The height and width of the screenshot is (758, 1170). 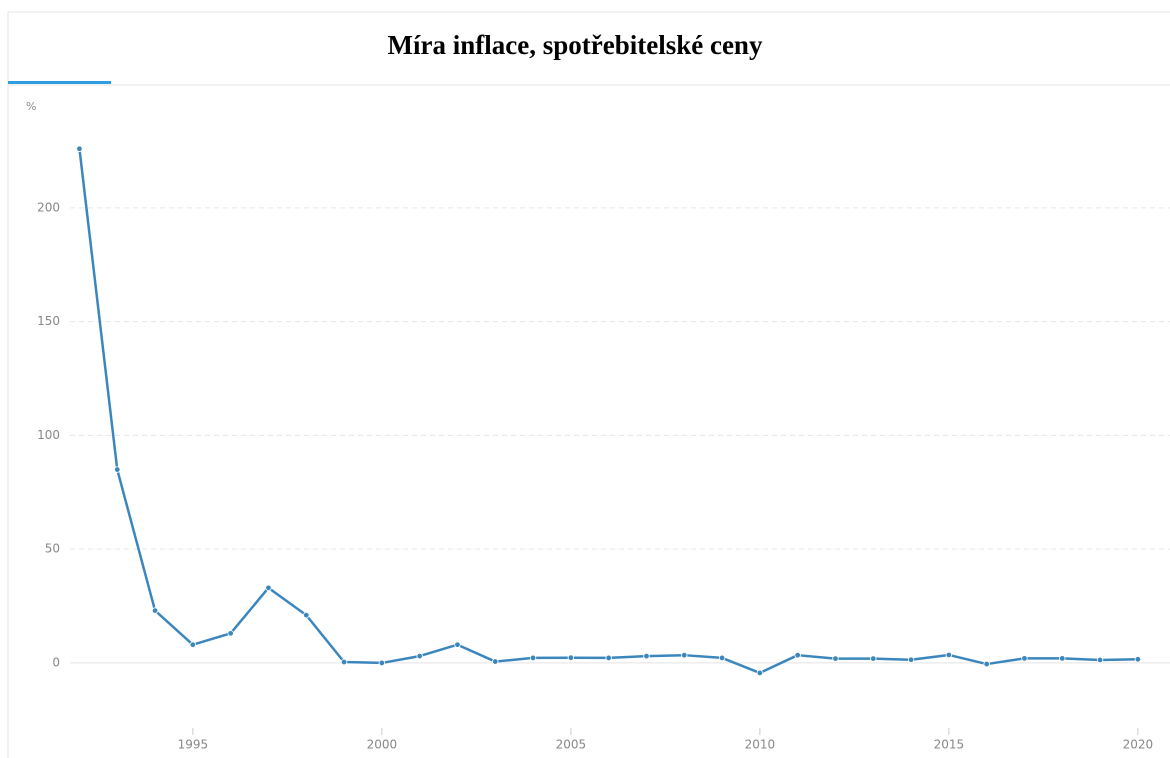 I want to click on y-tick-label: 100, so click(x=48, y=435).